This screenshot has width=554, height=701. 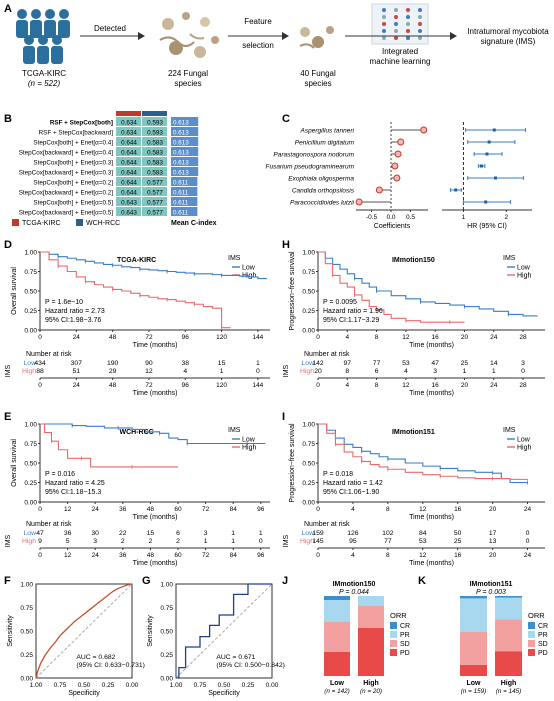 What do you see at coordinates (123, 541) in the screenshot?
I see `risk-count: 2` at bounding box center [123, 541].